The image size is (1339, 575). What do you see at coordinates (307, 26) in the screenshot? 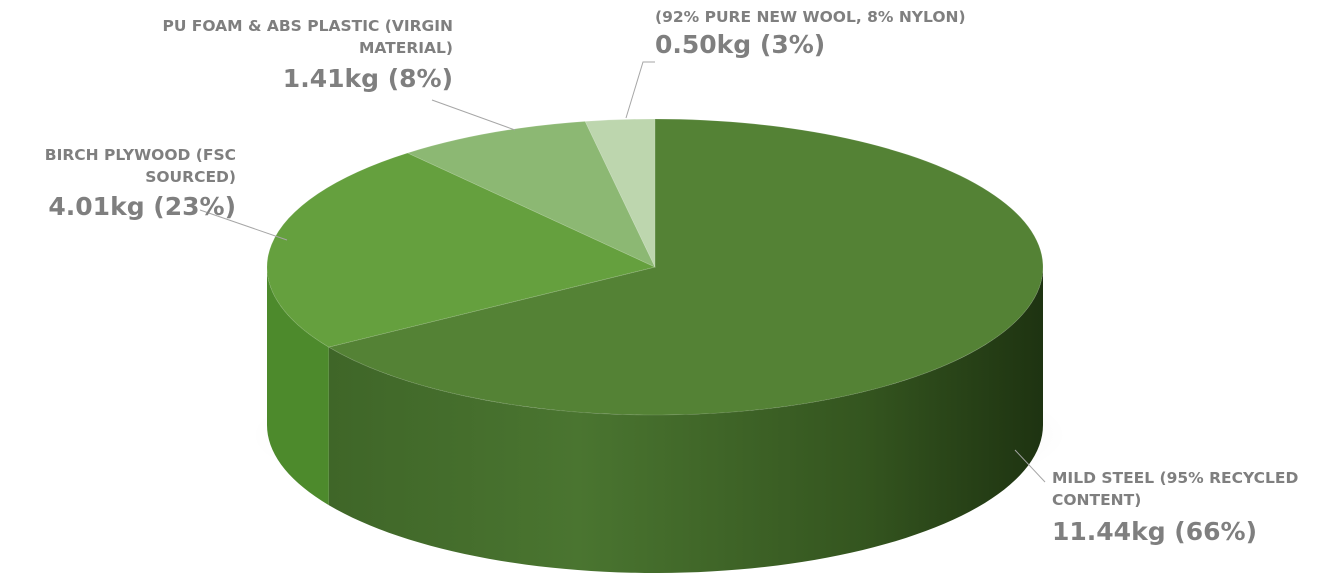
I see `label-name-pu-foam-abs-plastic-virgin-1: PU FOAM & ABS PLASTIC (VIRGIN` at bounding box center [307, 26].